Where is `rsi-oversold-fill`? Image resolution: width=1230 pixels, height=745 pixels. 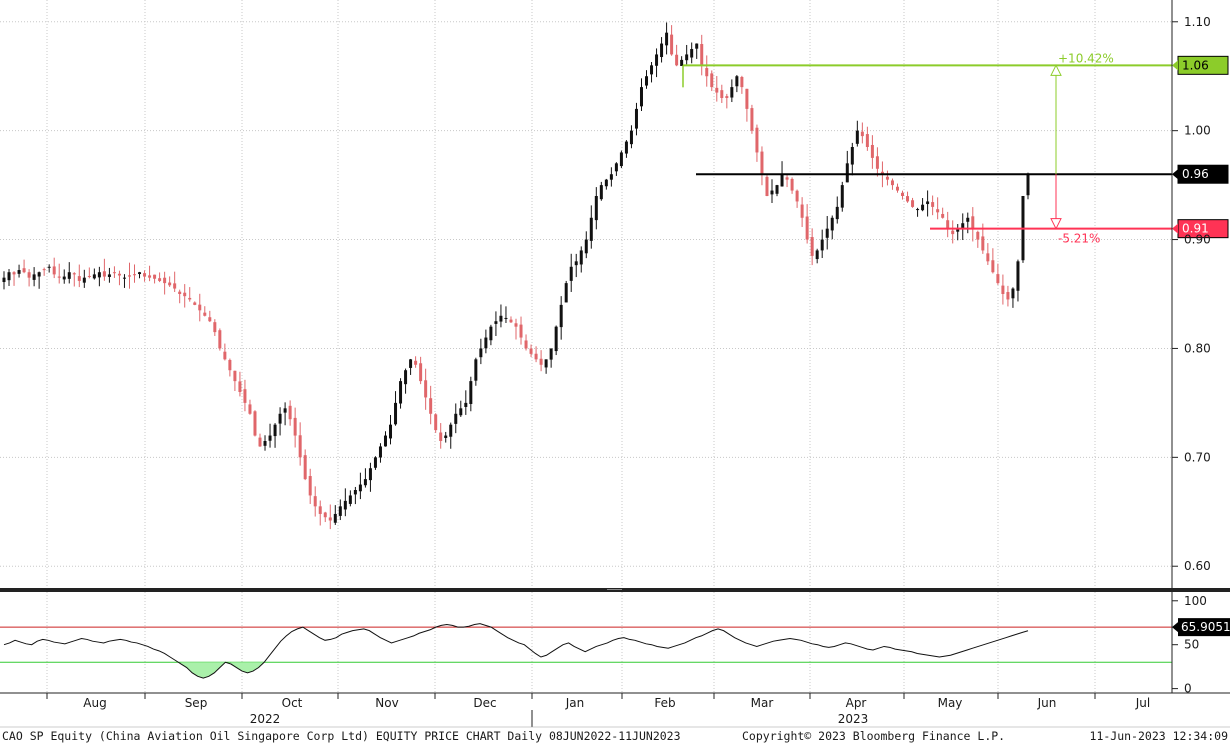 rsi-oversold-fill is located at coordinates (223, 670).